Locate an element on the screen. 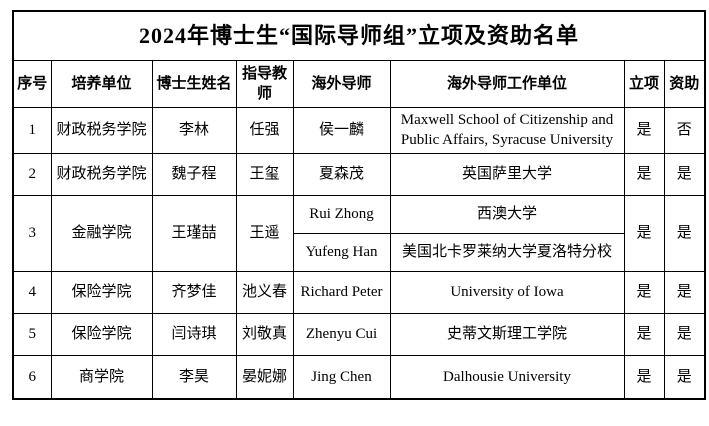  cell-student: 魏子程 is located at coordinates (194, 174).